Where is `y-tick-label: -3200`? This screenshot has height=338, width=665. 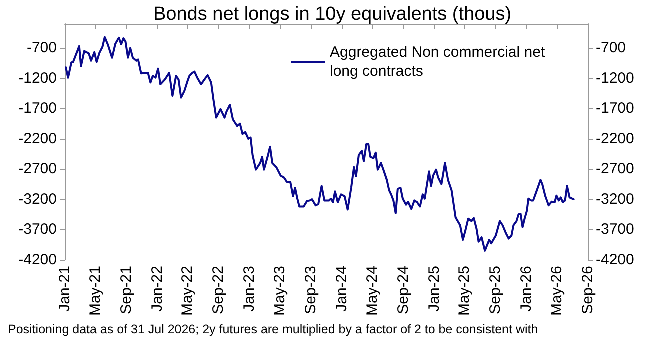 y-tick-label: -3200 is located at coordinates (37, 199).